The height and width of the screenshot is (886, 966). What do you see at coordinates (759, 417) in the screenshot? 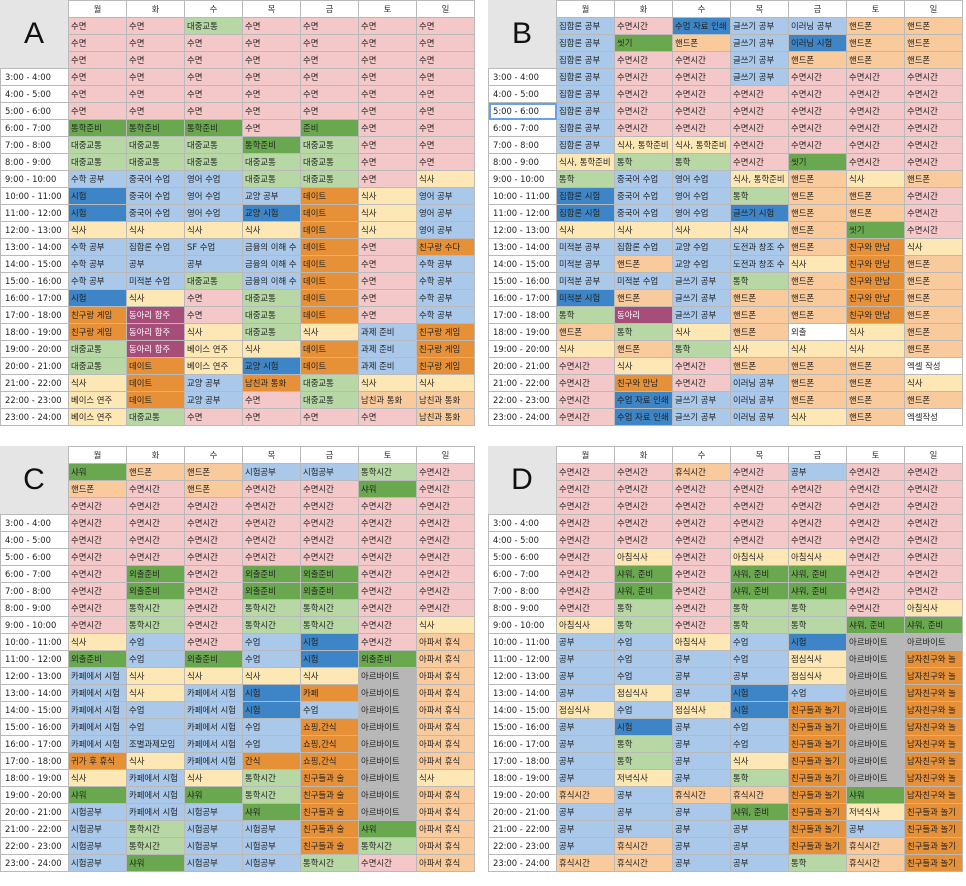
I see `activity-cell: 이러닝 공부` at bounding box center [759, 417].